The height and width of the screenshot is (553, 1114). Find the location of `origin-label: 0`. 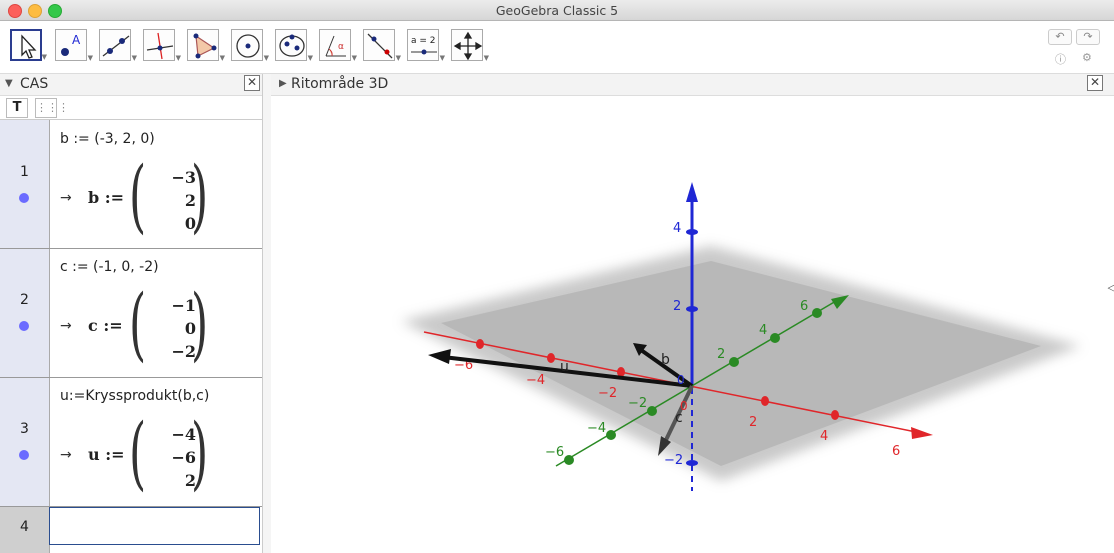

origin-label: 0 is located at coordinates (681, 380).